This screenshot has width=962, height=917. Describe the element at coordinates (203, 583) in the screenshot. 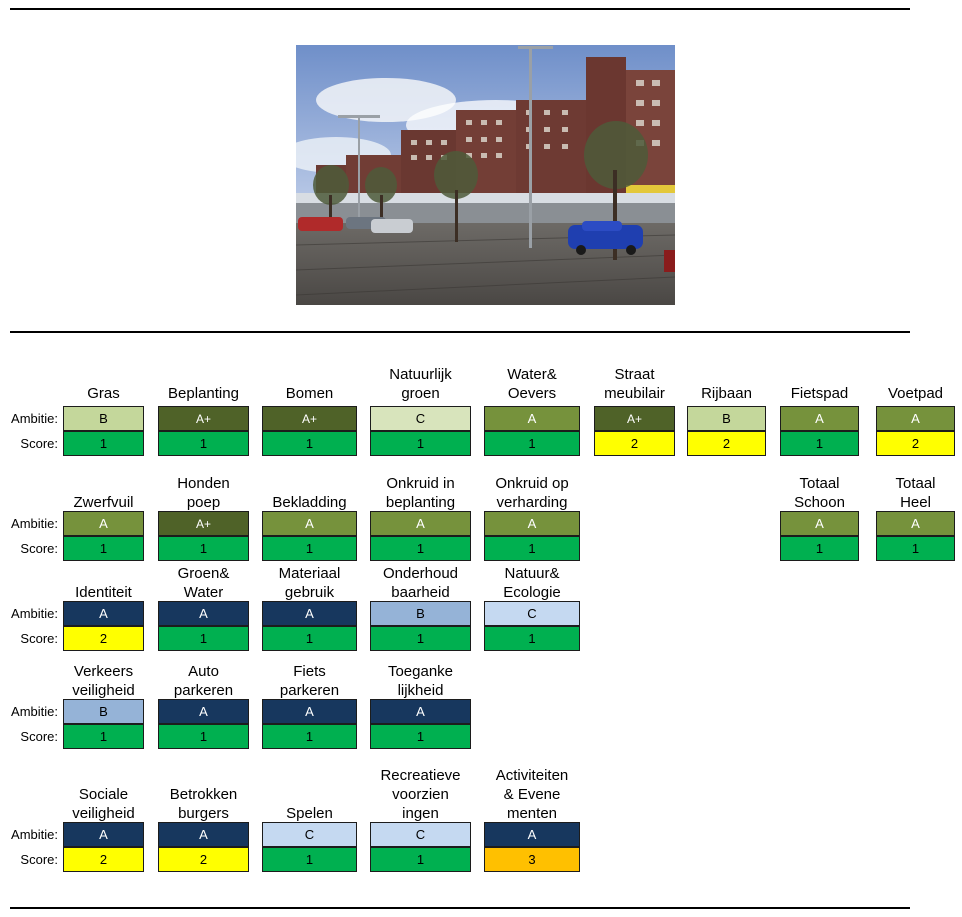

I see `category-label: Groen& Water` at that location.